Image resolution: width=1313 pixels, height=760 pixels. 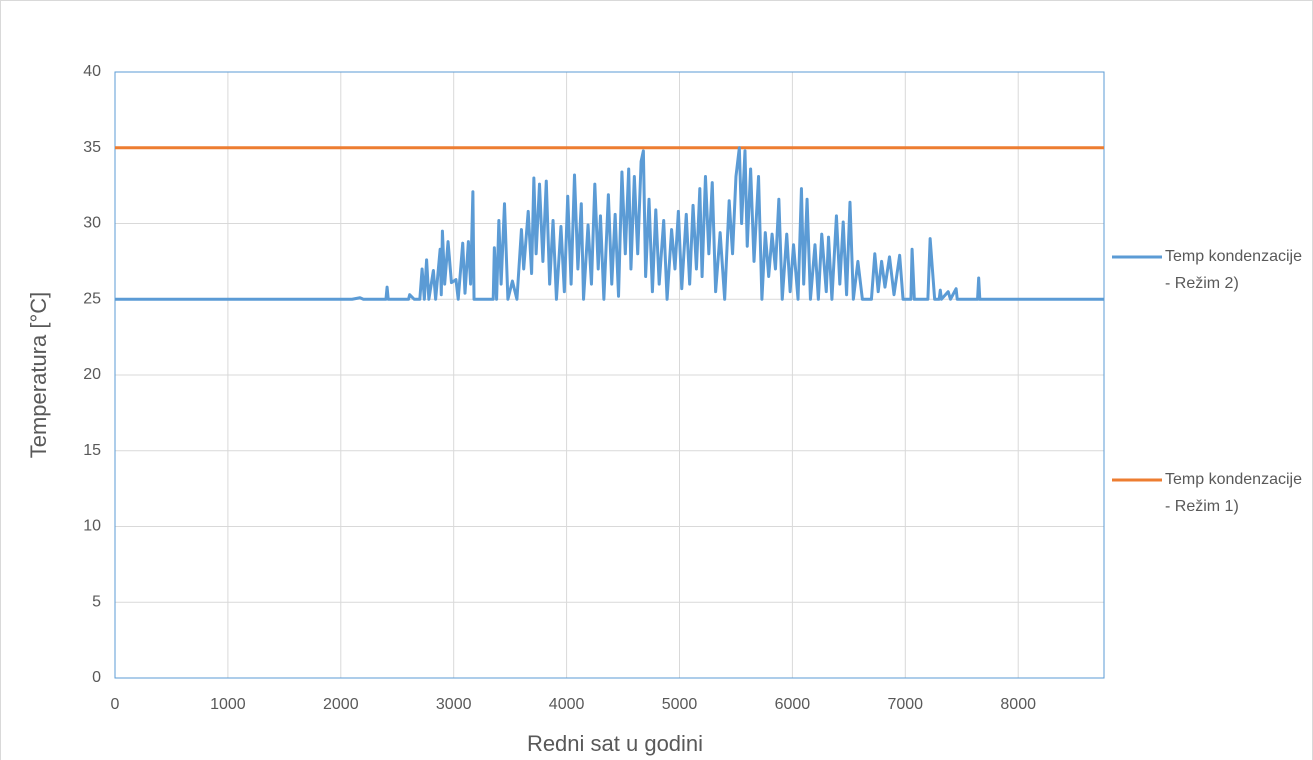 I want to click on y-tick-label: 25, so click(x=92, y=298).